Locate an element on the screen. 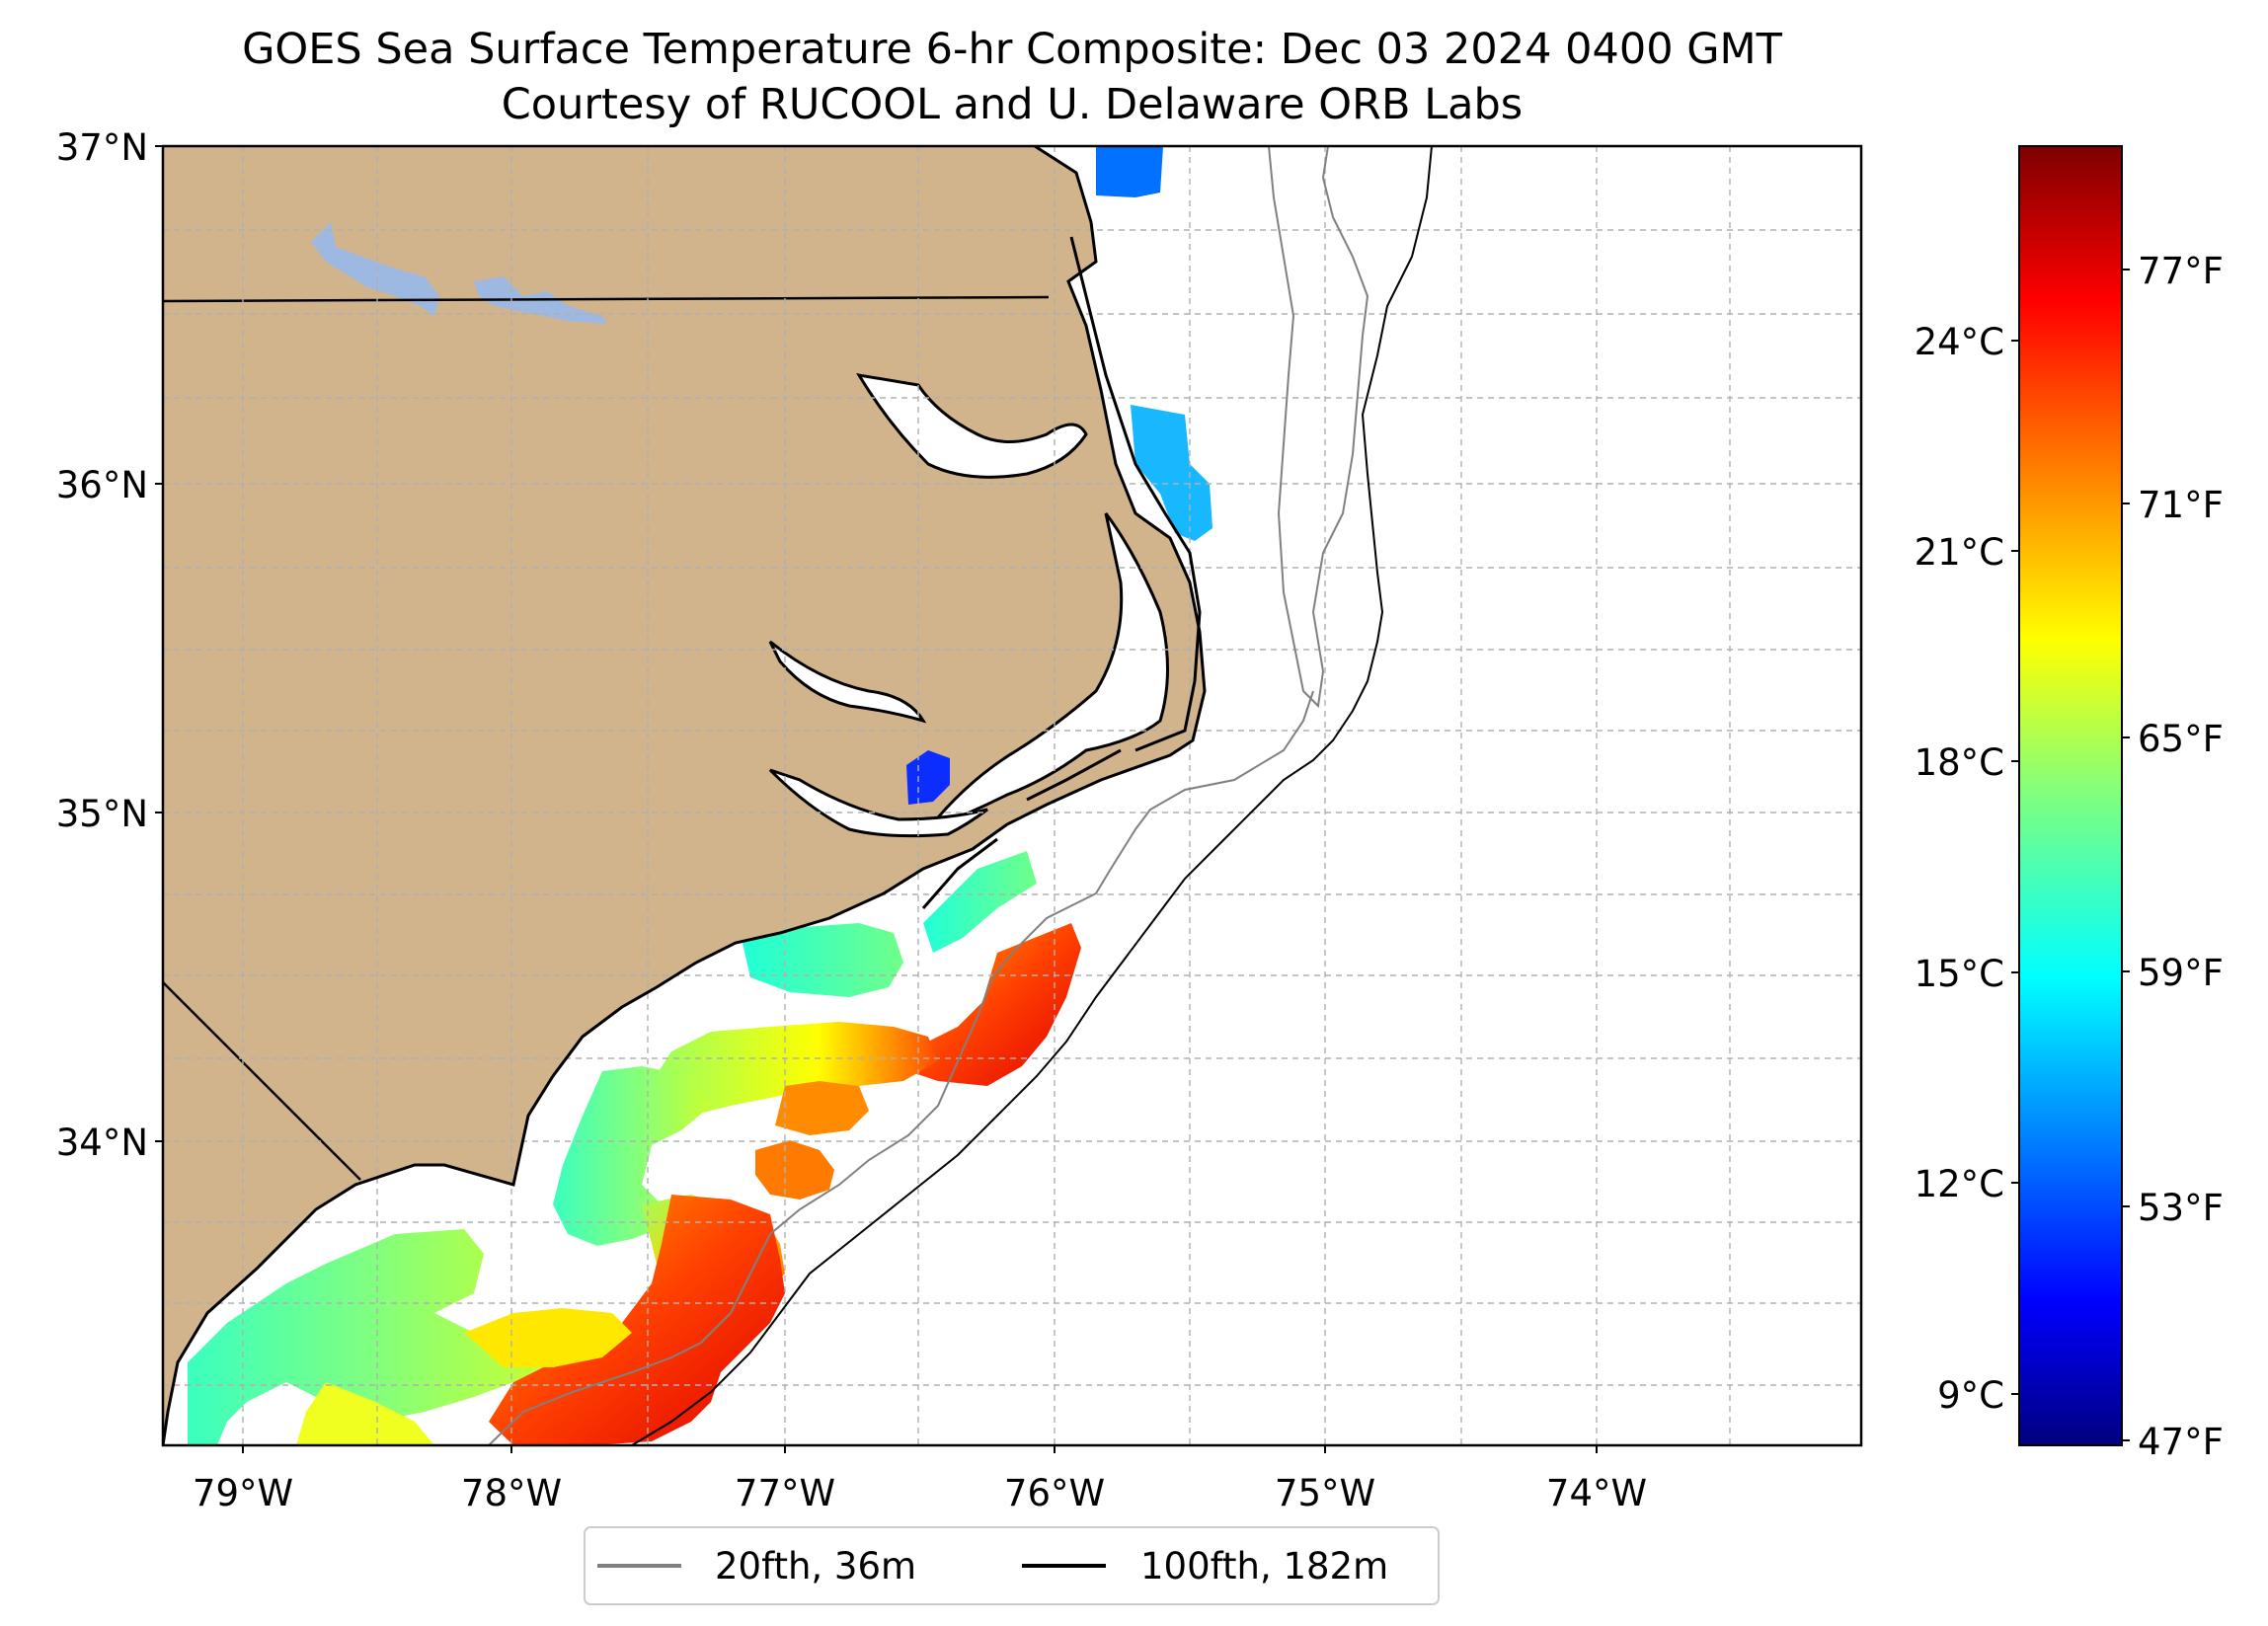 The height and width of the screenshot is (1626, 2268). colorbar-label-12c: 12°C is located at coordinates (1959, 1184).